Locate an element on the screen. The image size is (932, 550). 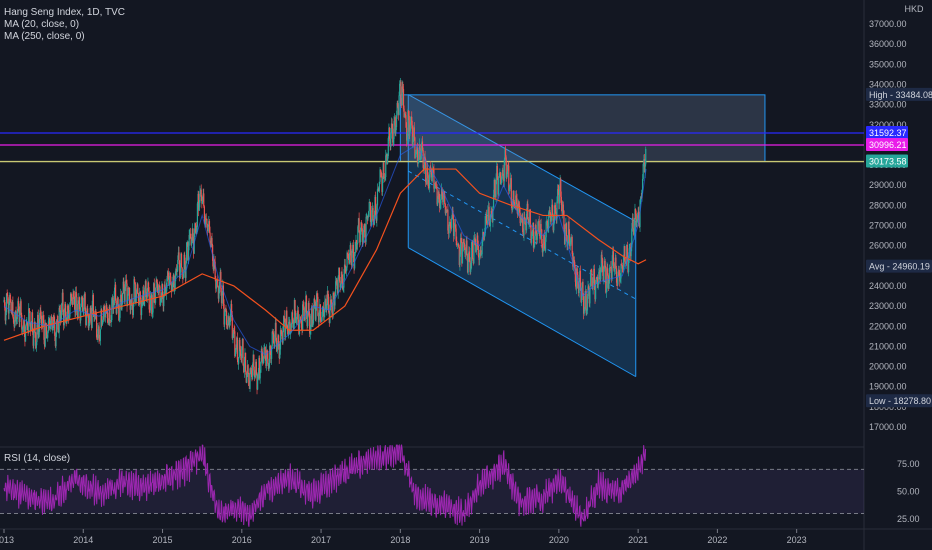
price-tag-3: 30173.58 is located at coordinates (887, 161).